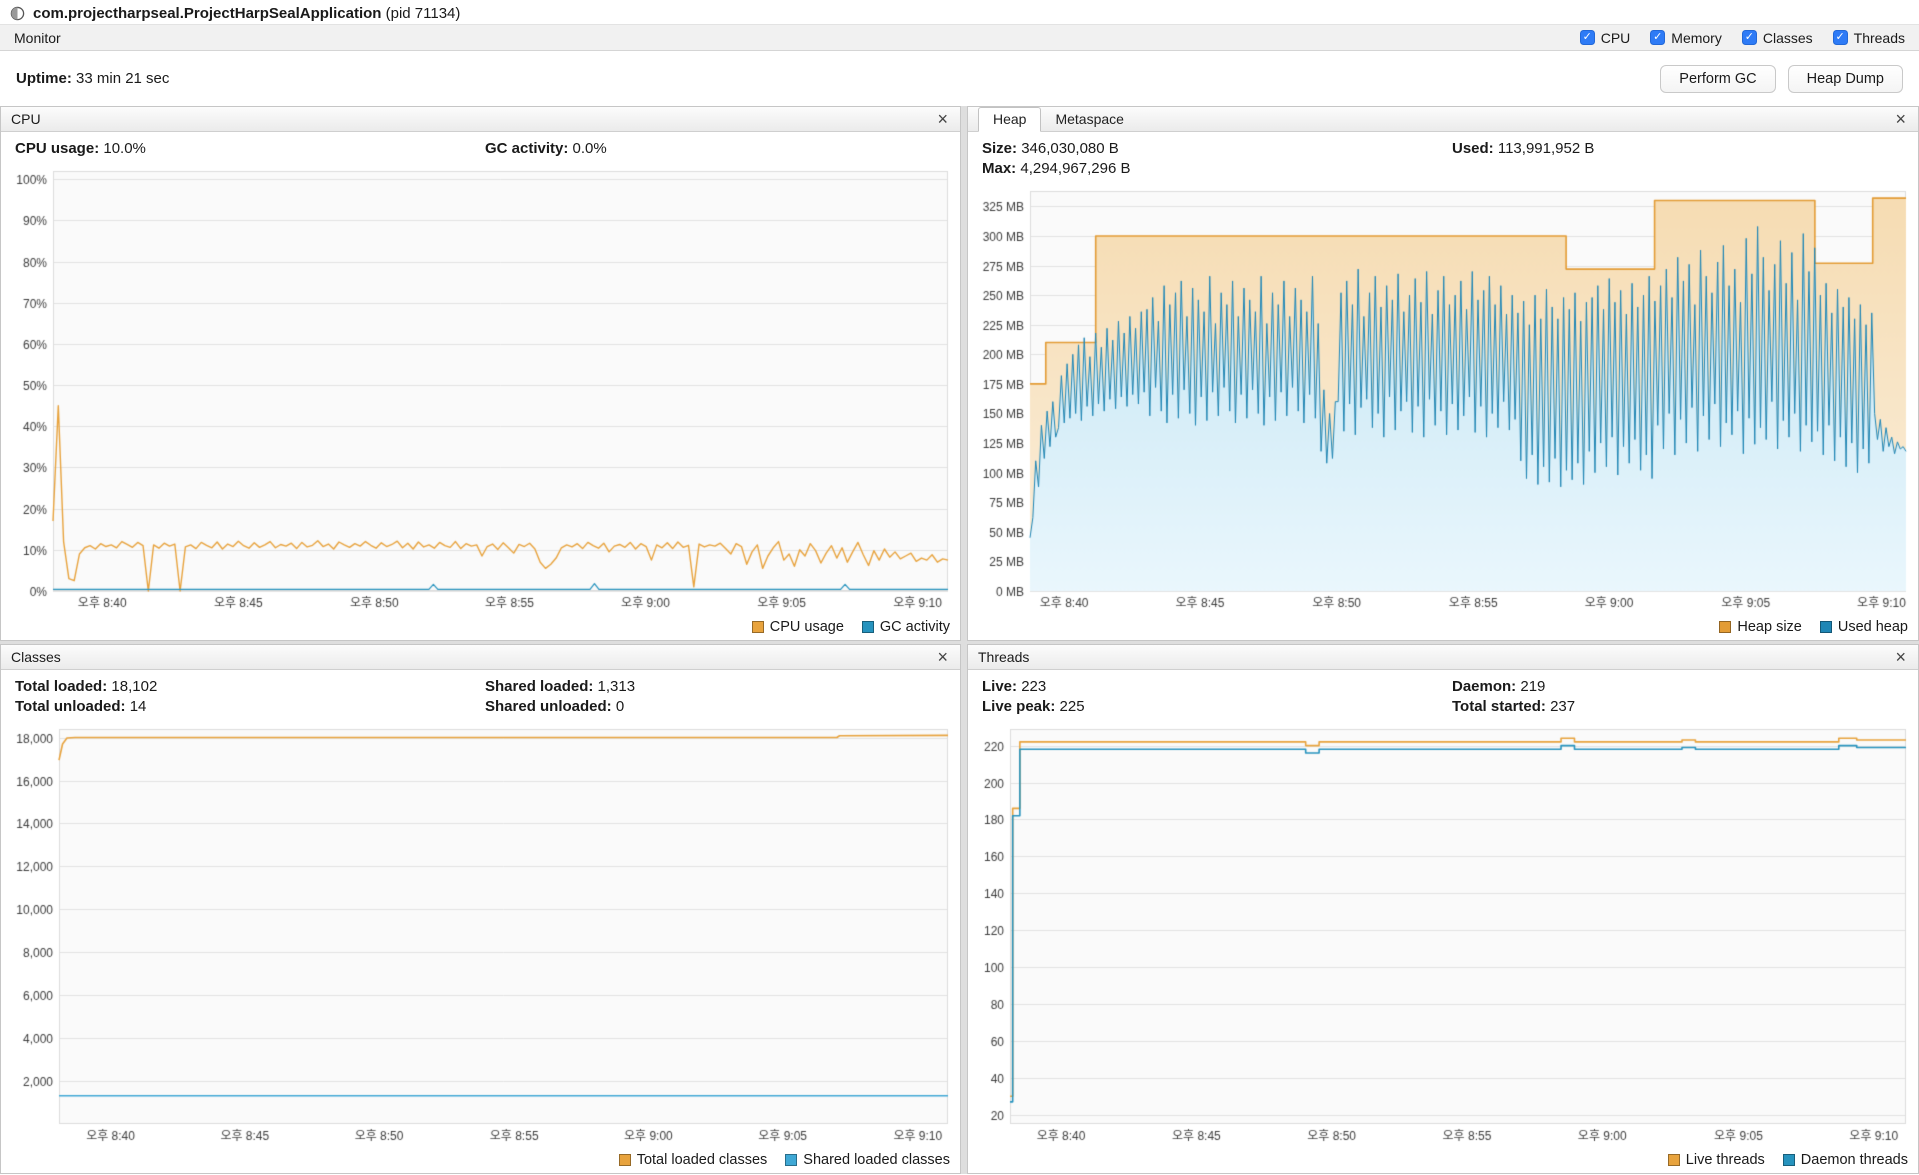 The width and height of the screenshot is (1919, 1175). I want to click on live-threads-swatch-icon, so click(1673, 1159).